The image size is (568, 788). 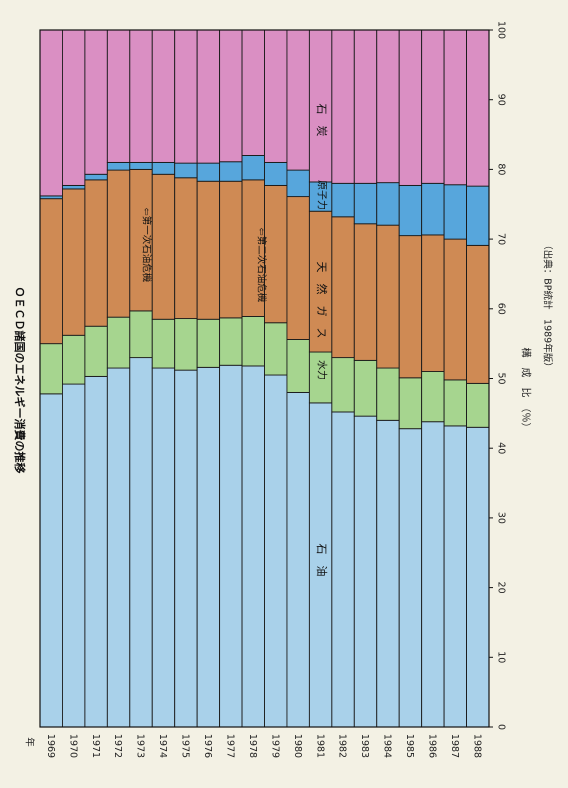 I want to click on bar-segment-1987-s0, so click(x=455, y=576).